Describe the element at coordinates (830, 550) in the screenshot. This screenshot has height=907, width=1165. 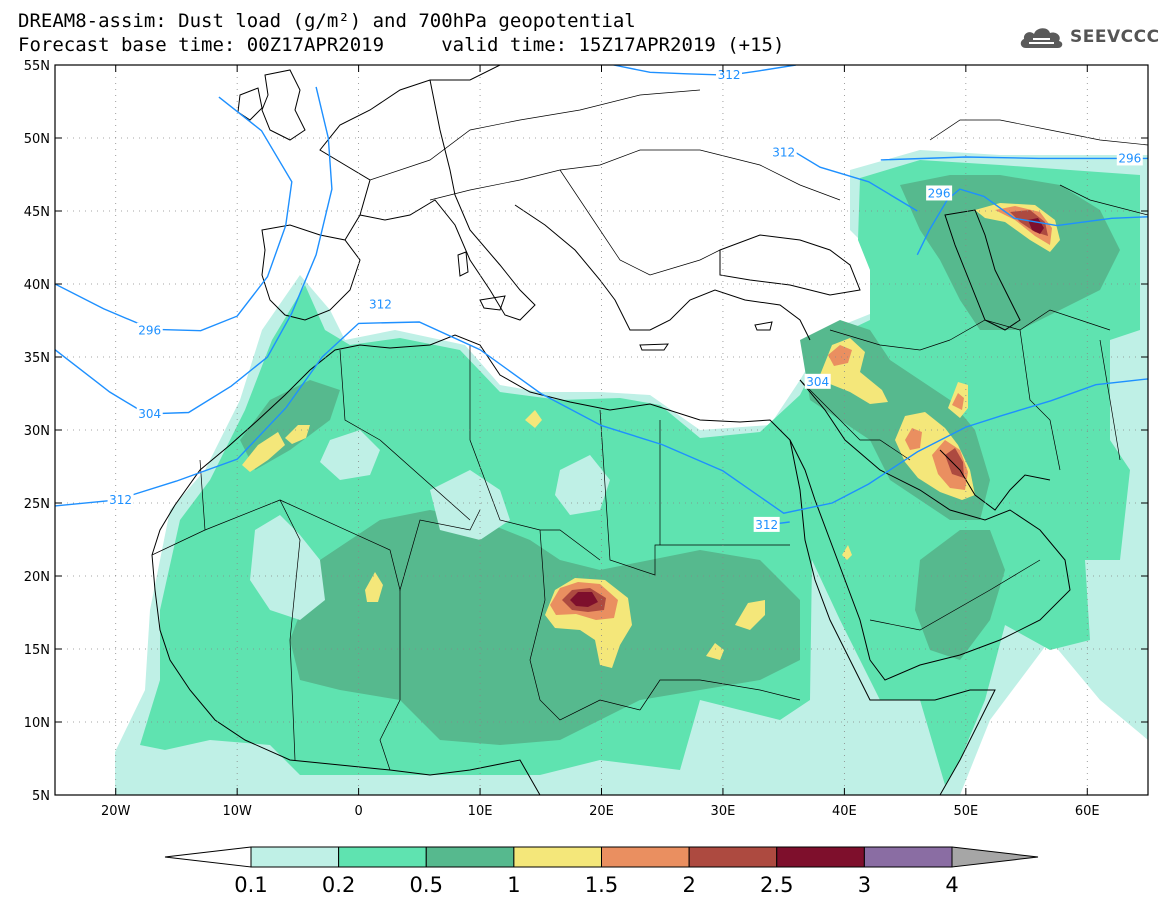
I see `red-sea-coastline` at that location.